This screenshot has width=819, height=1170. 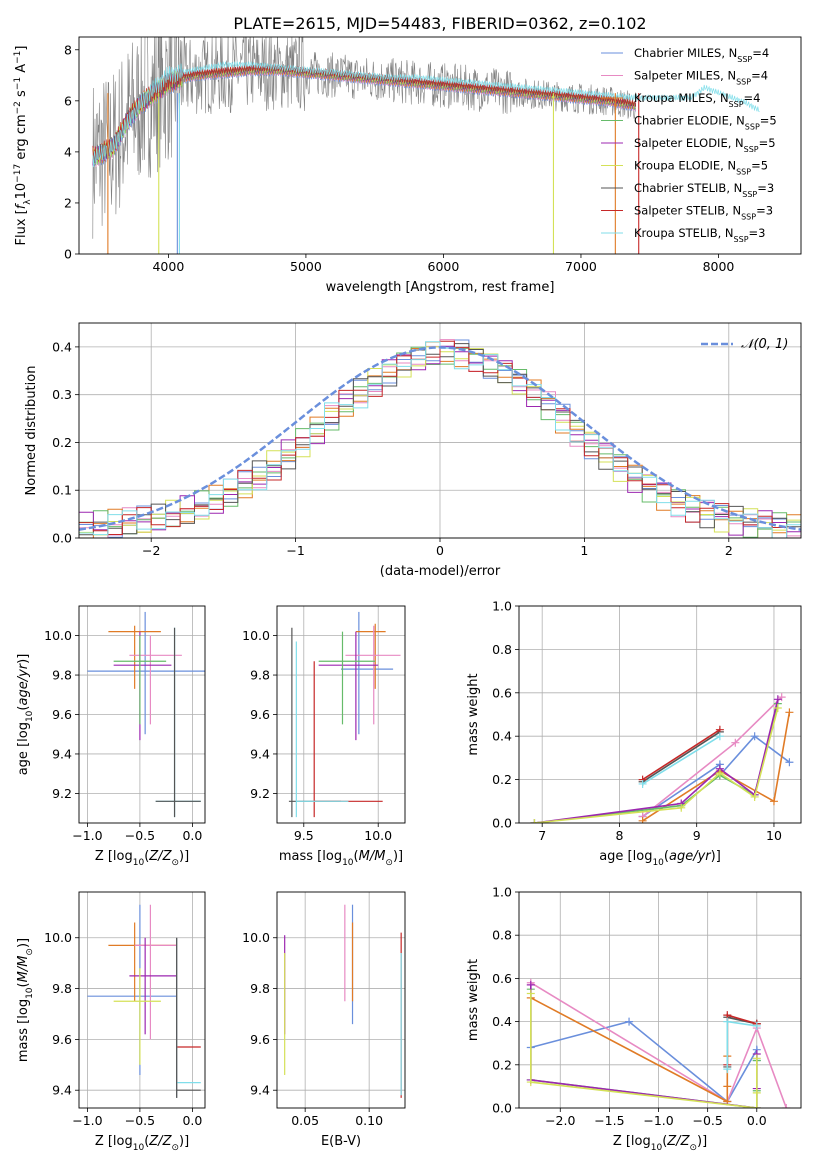 What do you see at coordinates (68, 100) in the screenshot?
I see `y-tick-label: 6` at bounding box center [68, 100].